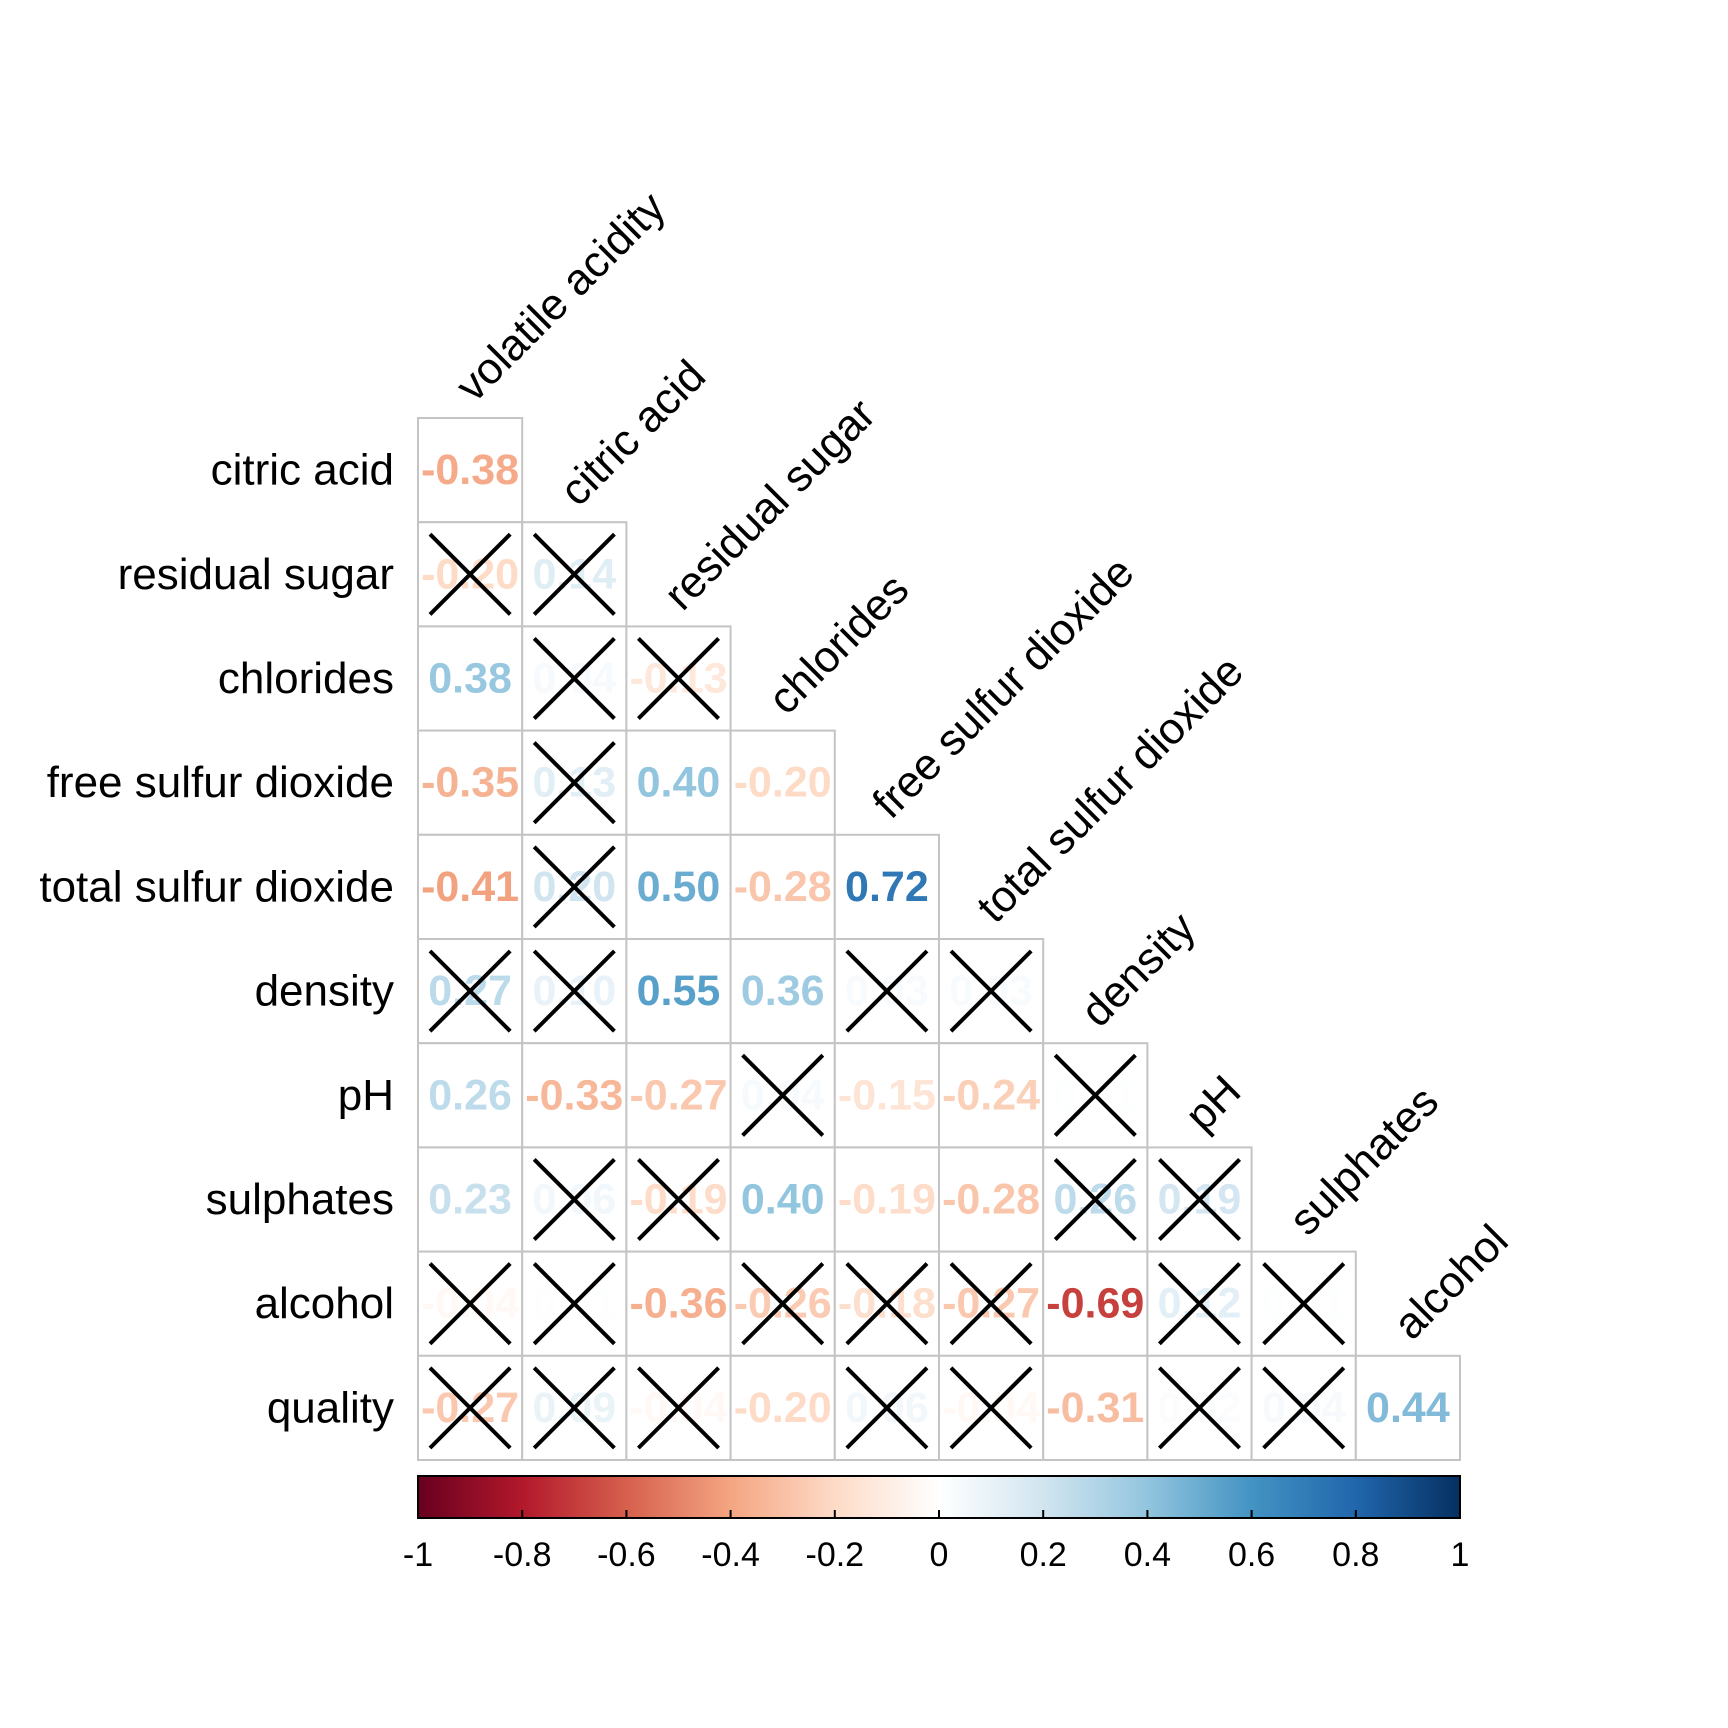 This screenshot has width=1728, height=1728. I want to click on cell-value: -0.15, so click(887, 1095).